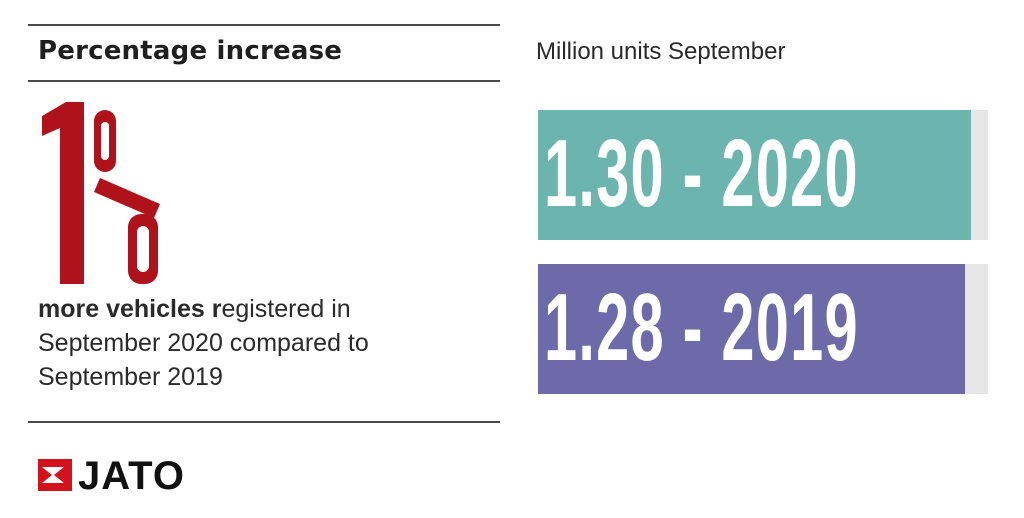 This screenshot has width=1024, height=518. I want to click on bar-track-2019: 1.28 - 2019, so click(763, 329).